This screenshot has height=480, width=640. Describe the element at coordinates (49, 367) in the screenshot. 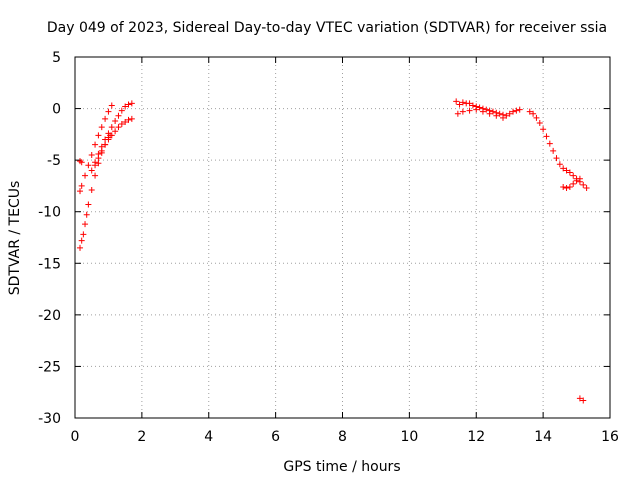

I see `y-tick-label: -25` at that location.